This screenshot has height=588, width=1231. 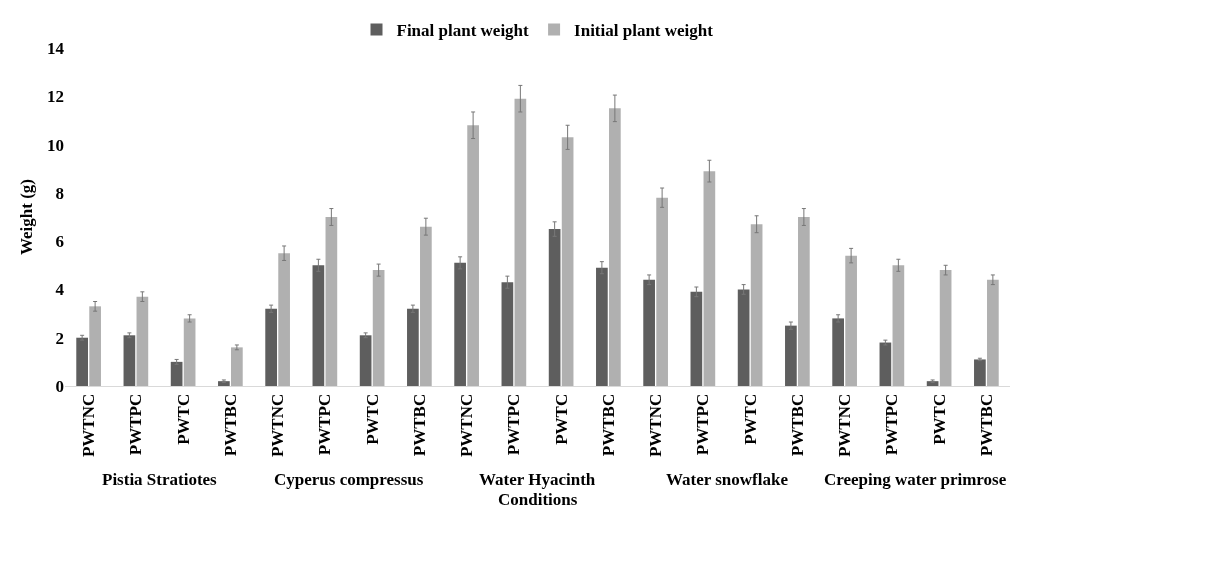 I want to click on text: Water snowflake, so click(x=727, y=479).